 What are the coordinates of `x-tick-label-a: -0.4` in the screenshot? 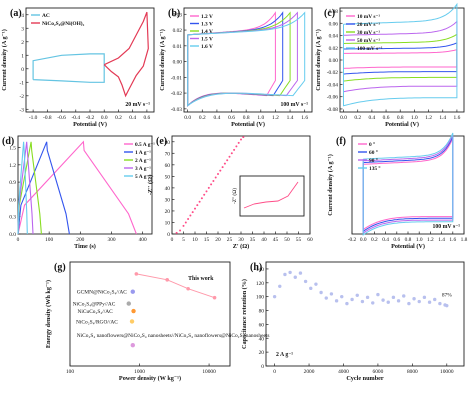 It's located at (76, 118).